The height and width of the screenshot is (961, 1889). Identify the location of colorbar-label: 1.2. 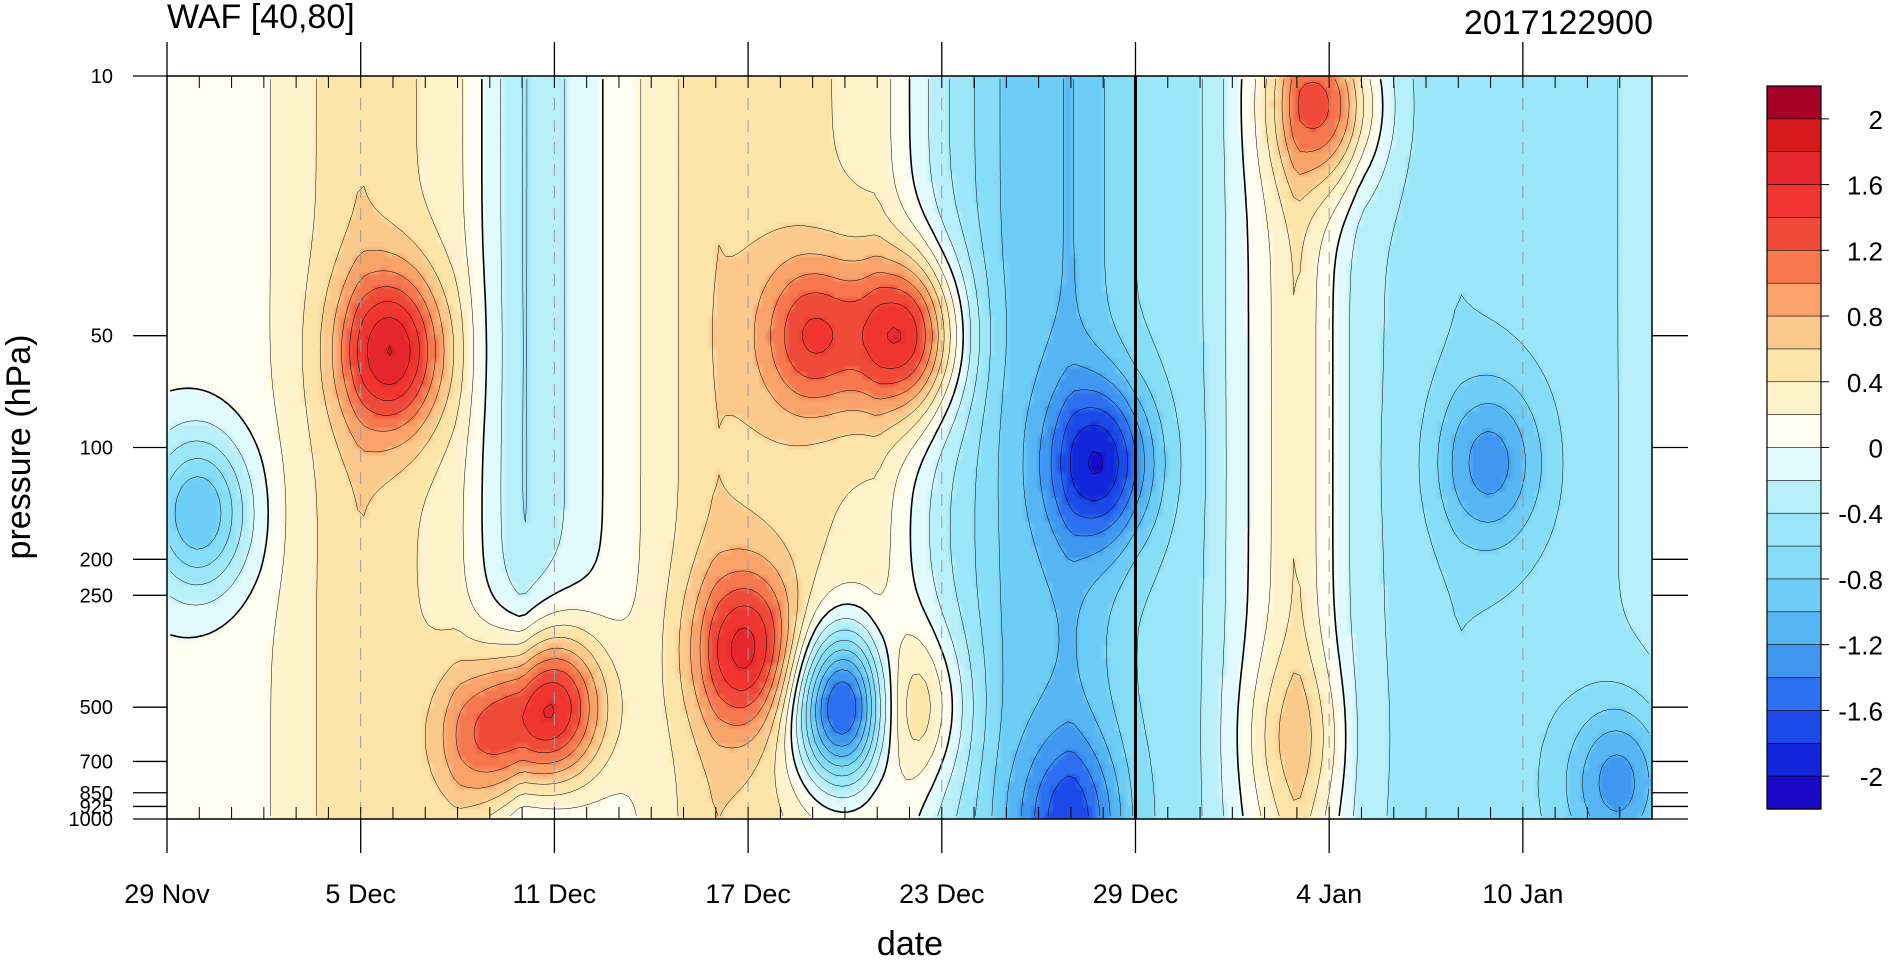
(1865, 251).